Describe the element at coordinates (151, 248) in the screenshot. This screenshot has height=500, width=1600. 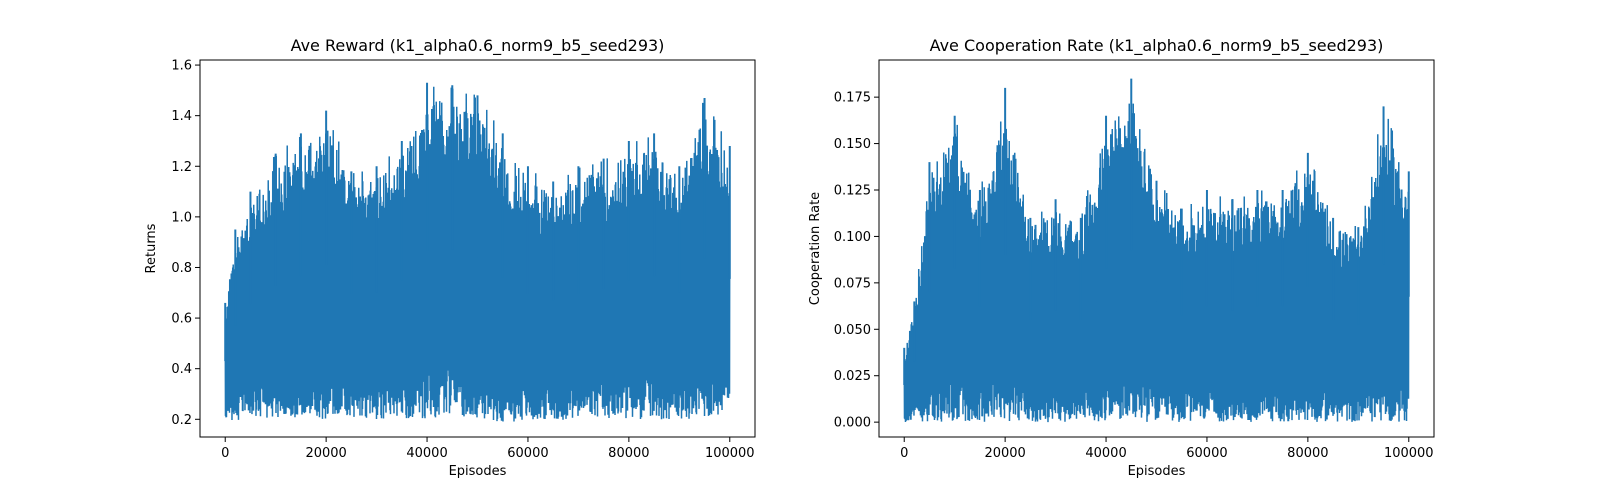
I see `y-axis-label: Returns` at that location.